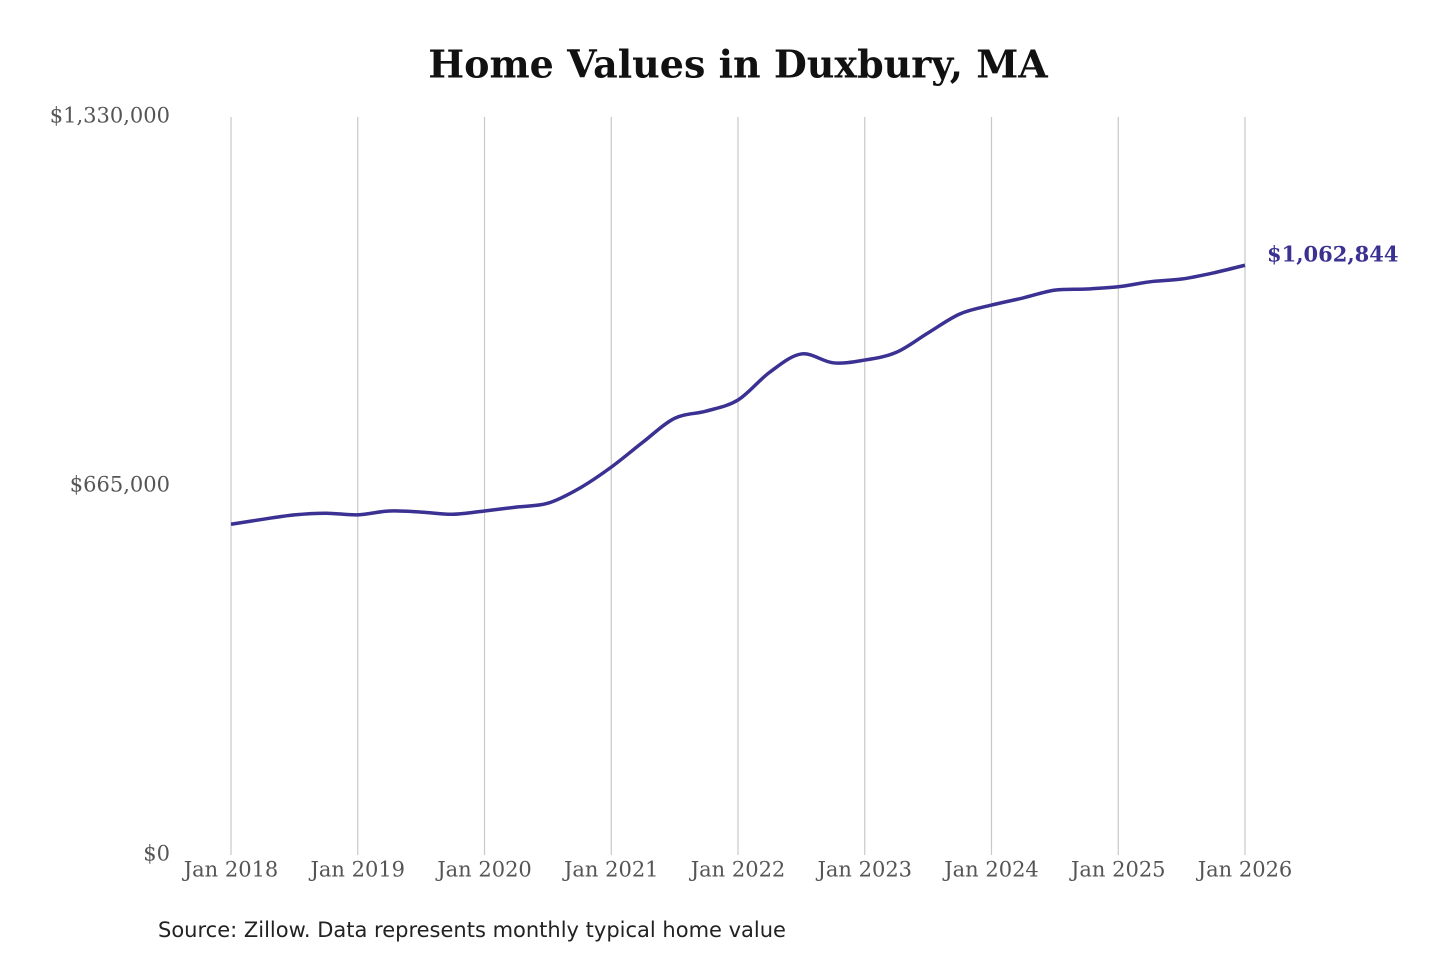  What do you see at coordinates (356, 870) in the screenshot?
I see `x-tick-label: Jan 2019` at bounding box center [356, 870].